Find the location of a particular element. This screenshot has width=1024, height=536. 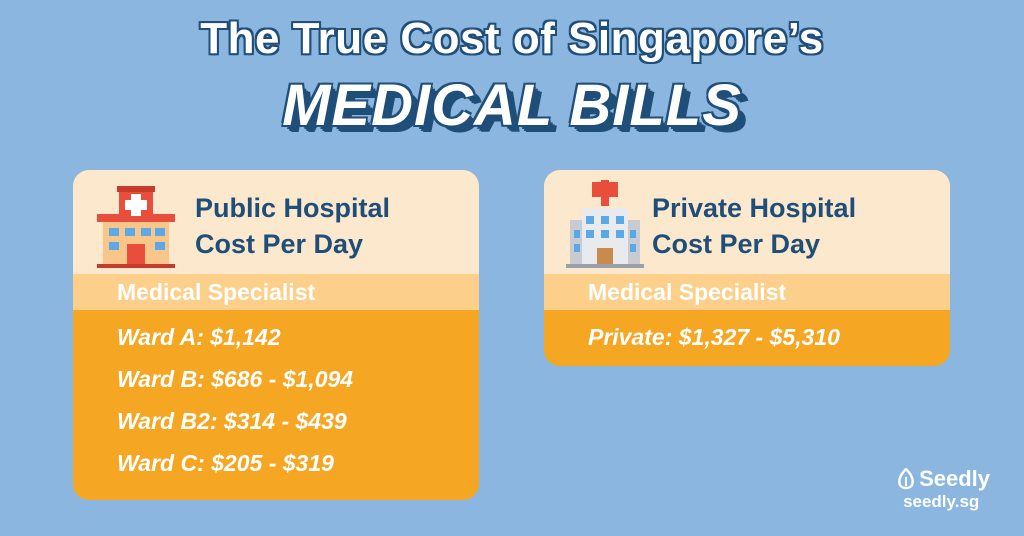

private-card-heading: Private Hospital Cost Per Day is located at coordinates (754, 226).